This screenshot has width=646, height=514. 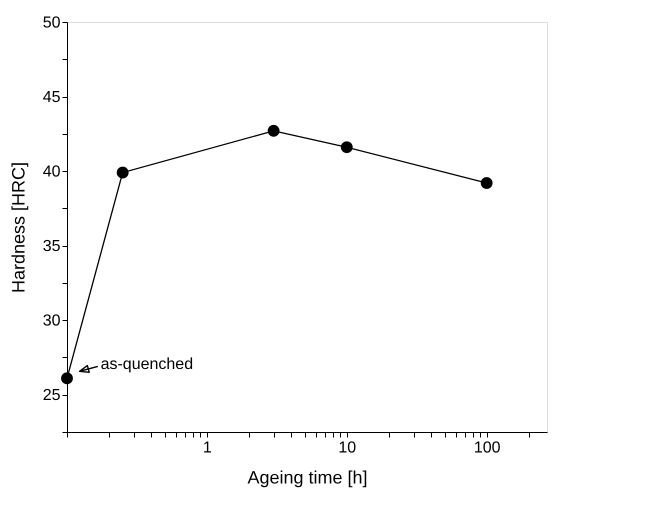 What do you see at coordinates (51, 23) in the screenshot?
I see `y-tick-label: 50` at bounding box center [51, 23].